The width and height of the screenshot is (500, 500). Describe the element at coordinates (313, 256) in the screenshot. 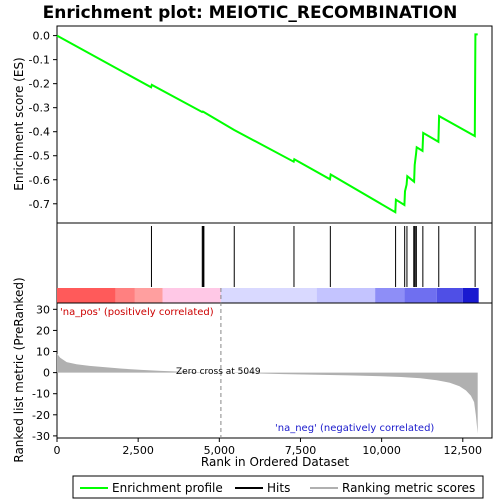

I see `hit-markers` at that location.